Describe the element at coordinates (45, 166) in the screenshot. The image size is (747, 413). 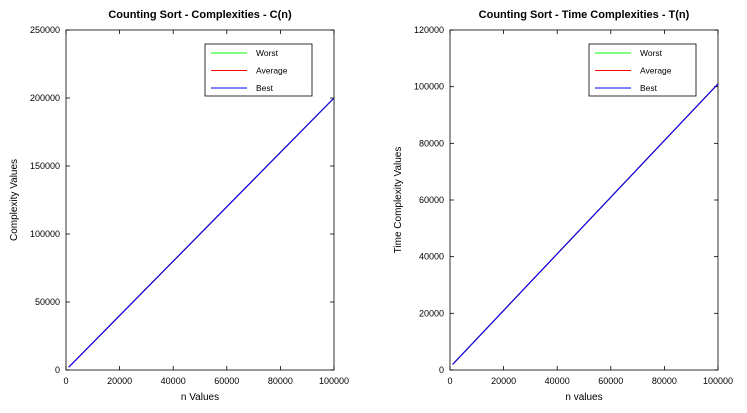
I see `y-tick-label: 150000` at that location.